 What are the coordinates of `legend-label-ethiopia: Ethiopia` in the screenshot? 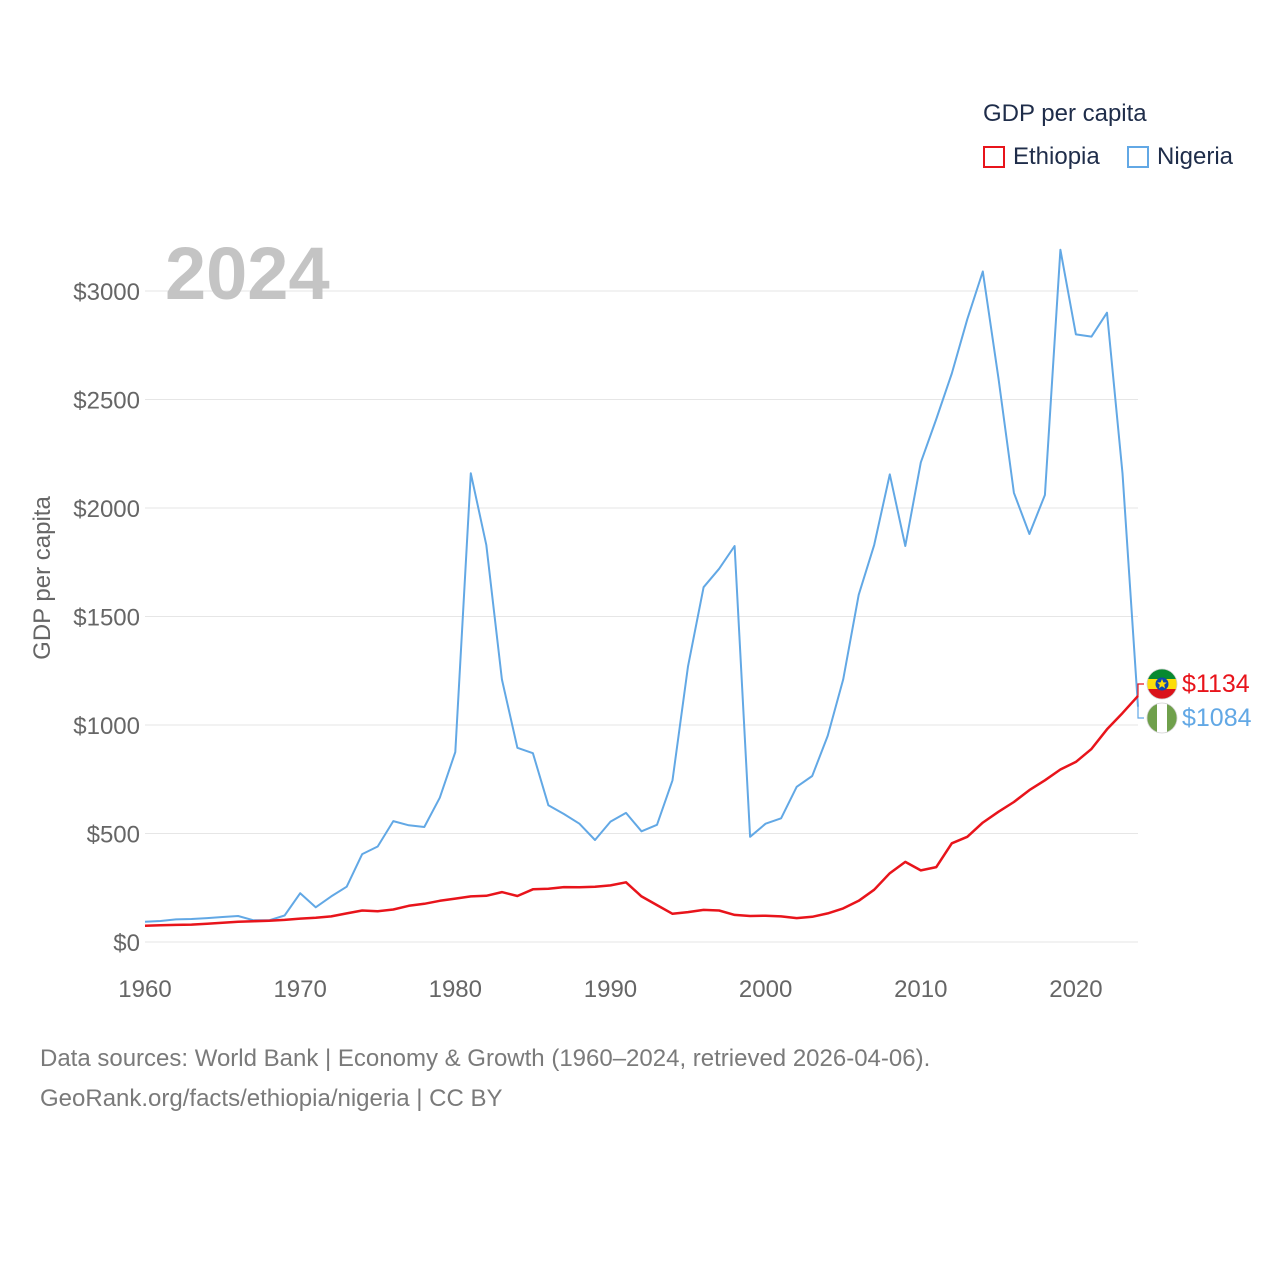 It's located at (1056, 156).